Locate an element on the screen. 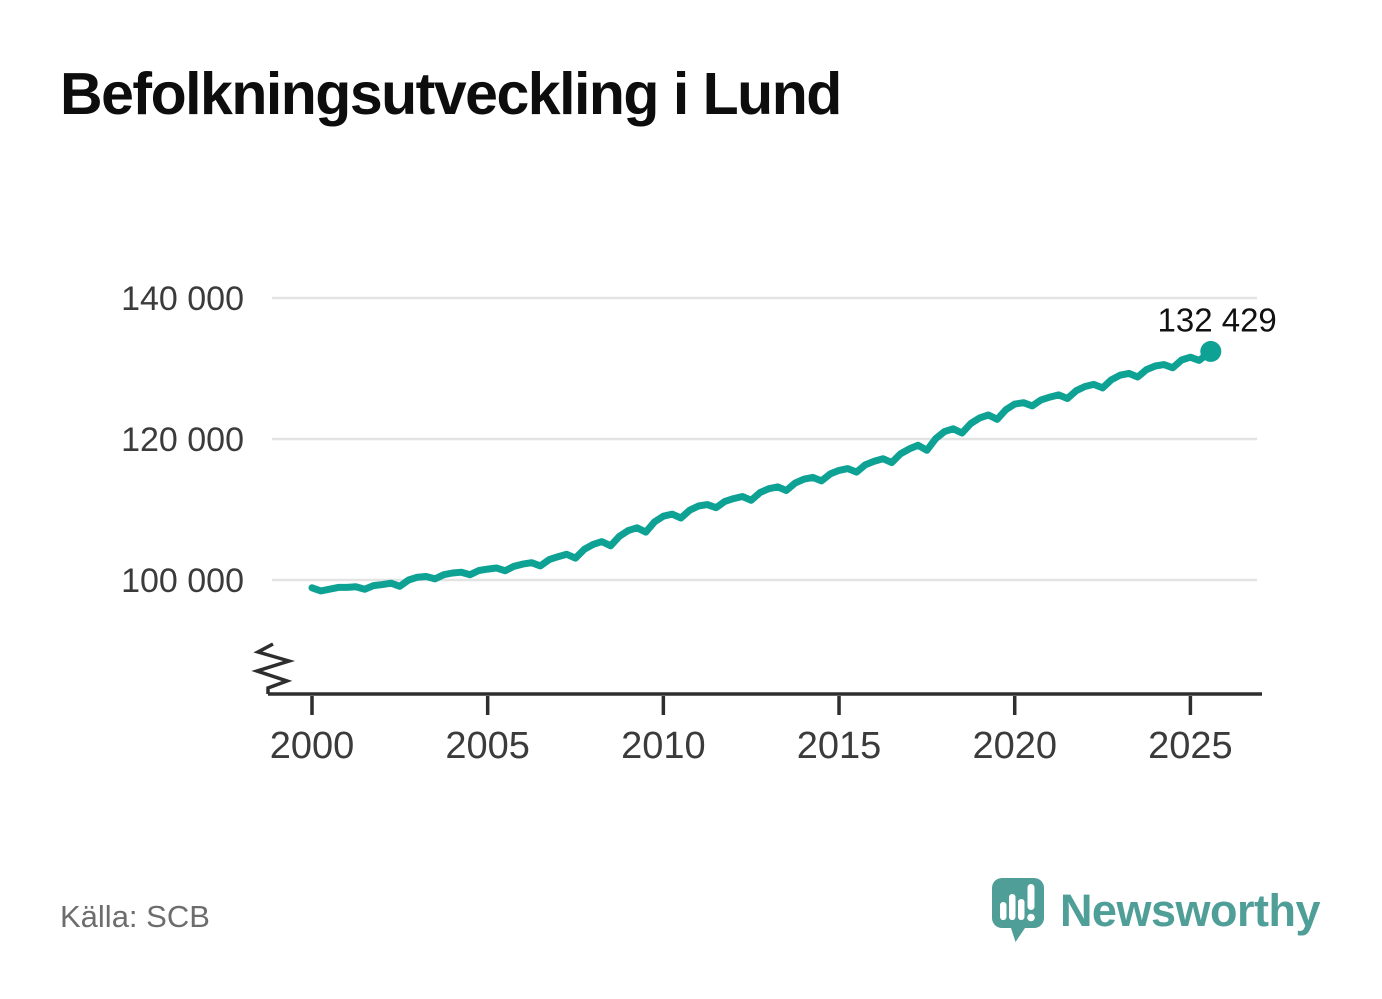 This screenshot has height=999, width=1382. y-axis-tick-labels: 100 000 120 000 140 000 is located at coordinates (182, 440).